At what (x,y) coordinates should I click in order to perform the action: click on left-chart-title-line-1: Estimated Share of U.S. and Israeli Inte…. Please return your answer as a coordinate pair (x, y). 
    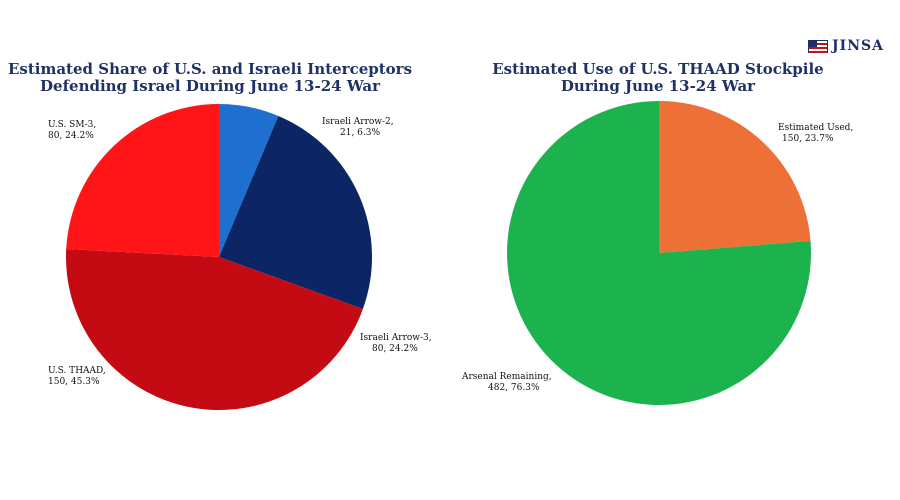
    Looking at the image, I should click on (210, 69).